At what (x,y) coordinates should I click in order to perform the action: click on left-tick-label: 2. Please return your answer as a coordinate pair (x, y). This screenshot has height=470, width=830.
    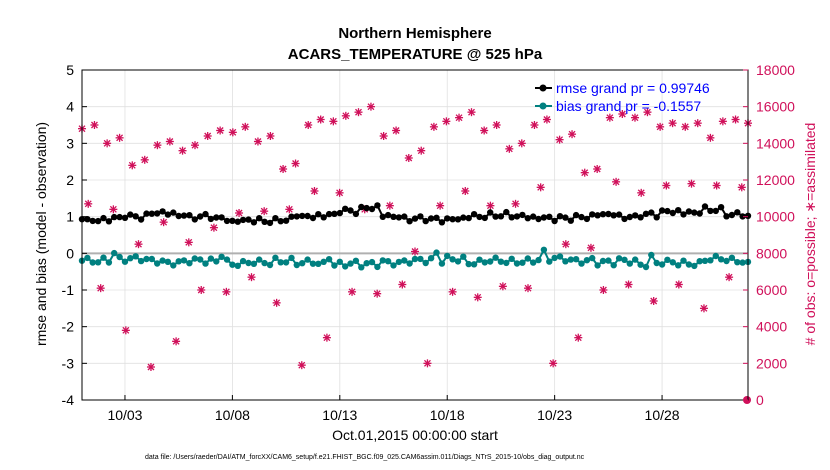
    Looking at the image, I should click on (70, 180).